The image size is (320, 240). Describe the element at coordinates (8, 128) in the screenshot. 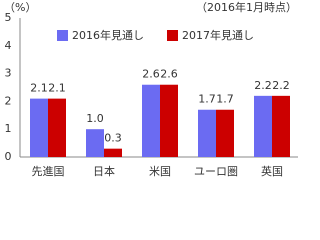

I see `y-tick-label: 1` at that location.